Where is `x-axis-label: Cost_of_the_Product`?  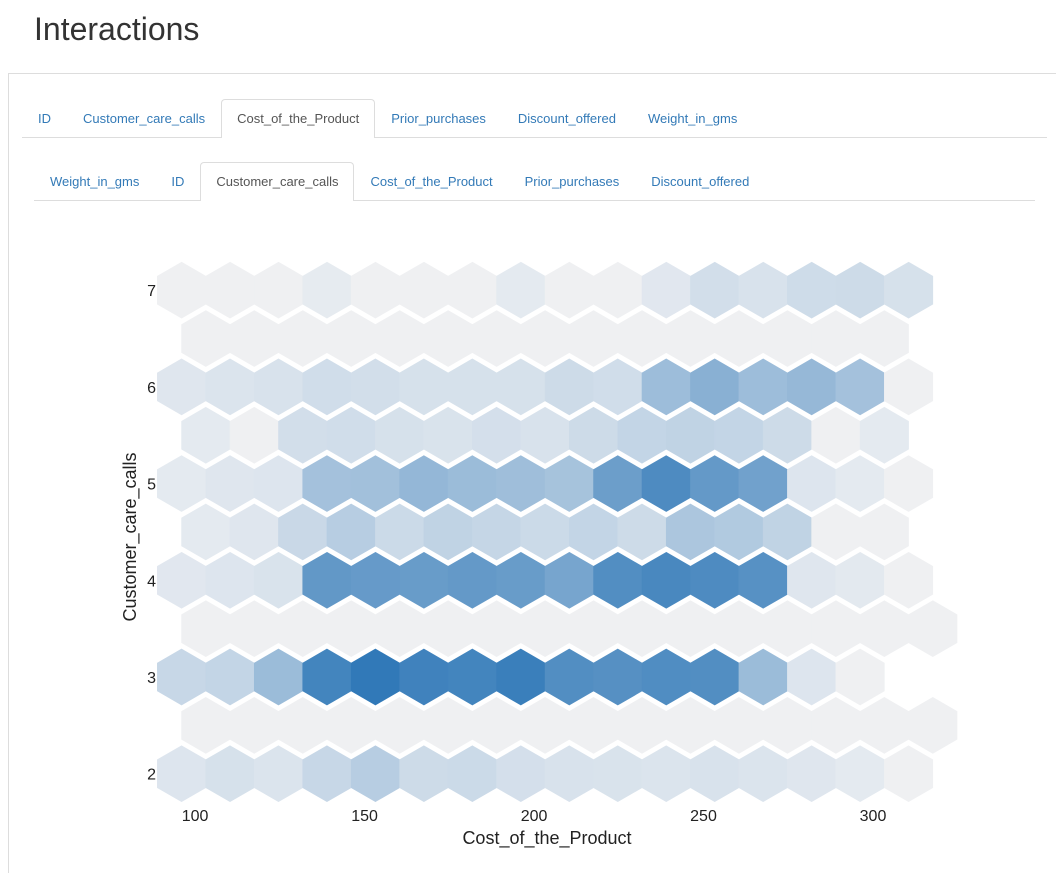 x-axis-label: Cost_of_the_Product is located at coordinates (546, 838).